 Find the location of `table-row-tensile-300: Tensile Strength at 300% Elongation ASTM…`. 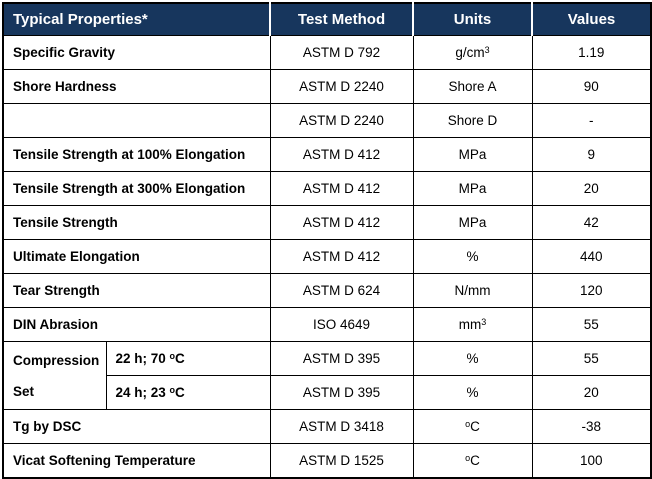

table-row-tensile-300: Tensile Strength at 300% Elongation ASTM… is located at coordinates (327, 188).